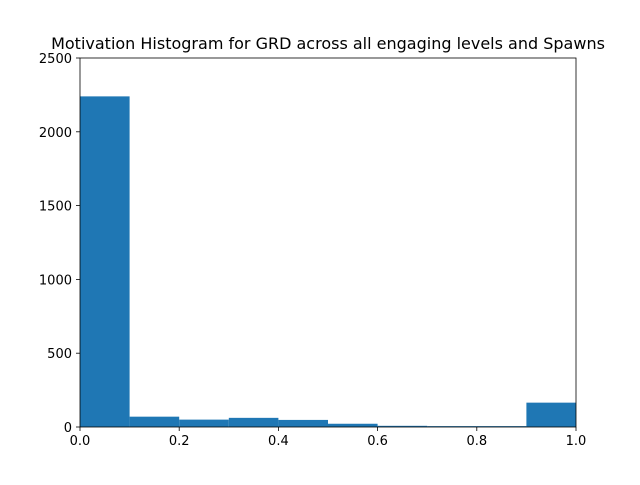 The height and width of the screenshot is (485, 640). What do you see at coordinates (55, 133) in the screenshot?
I see `y-tick-label: 2000` at bounding box center [55, 133].